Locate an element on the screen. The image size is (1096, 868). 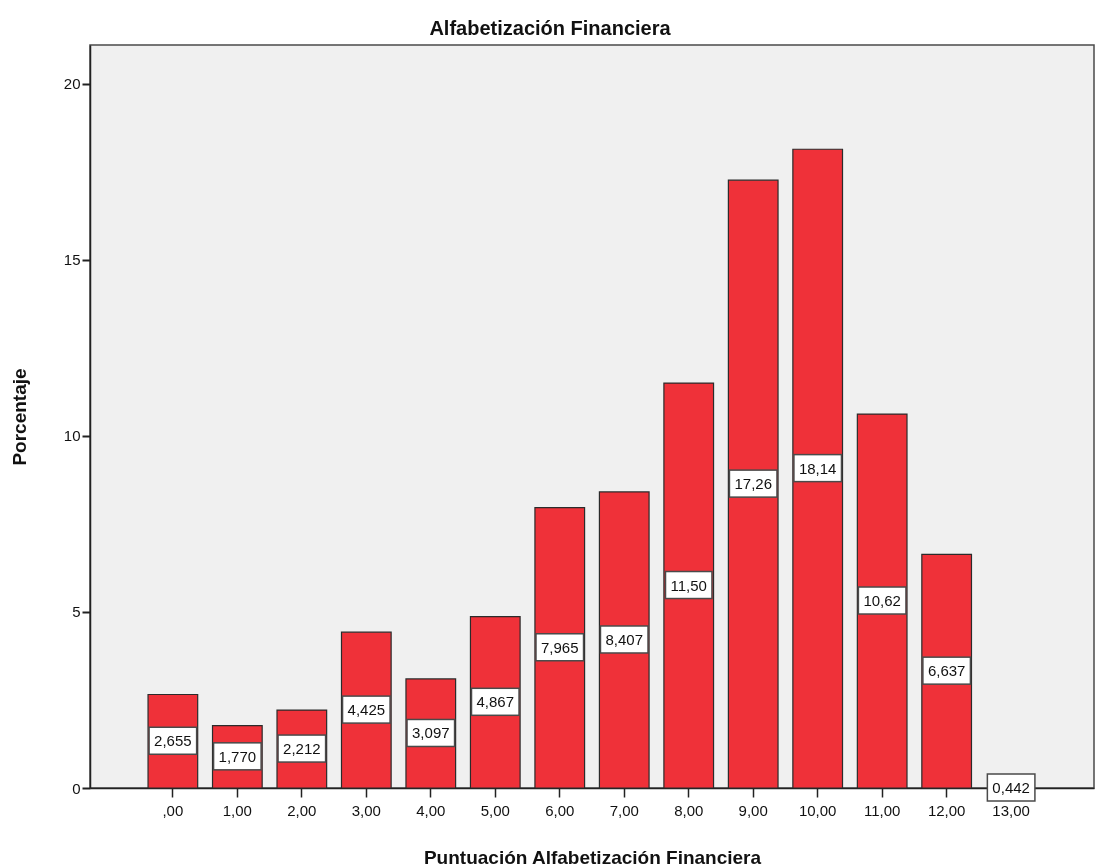
y-tick-label: 15 is located at coordinates (72, 260).